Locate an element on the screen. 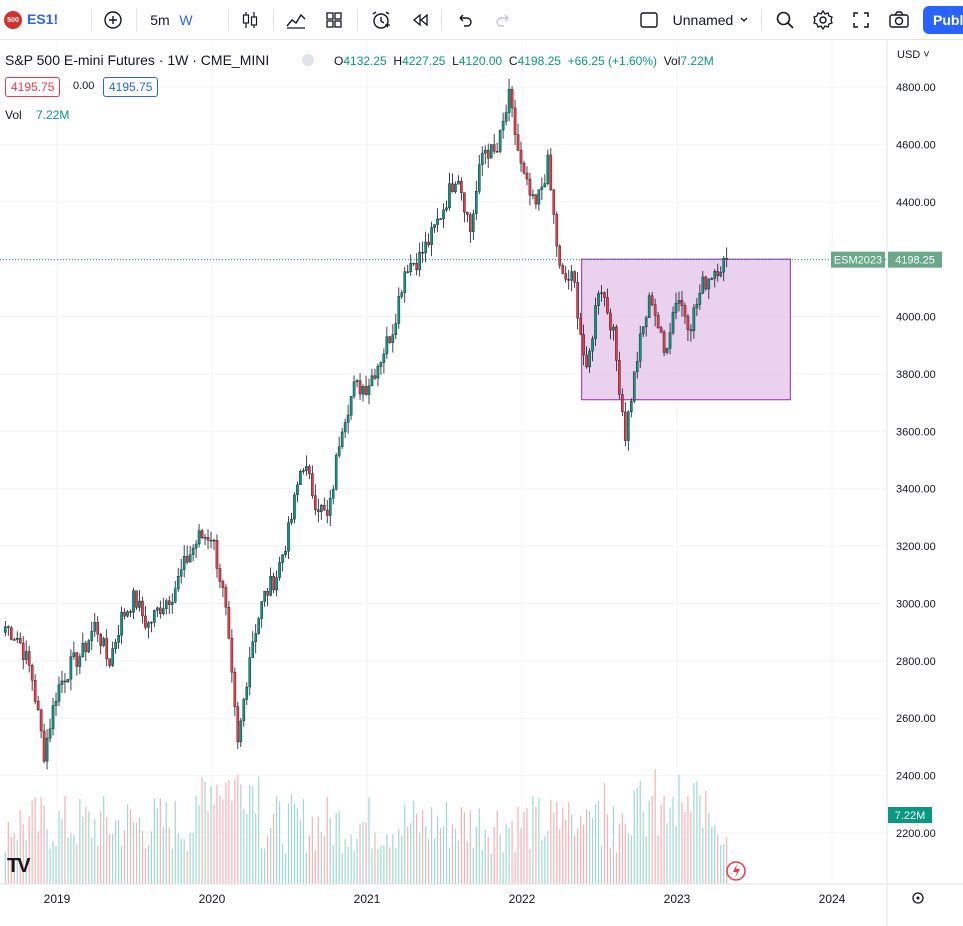 The width and height of the screenshot is (963, 926). settings-icon is located at coordinates (823, 20).